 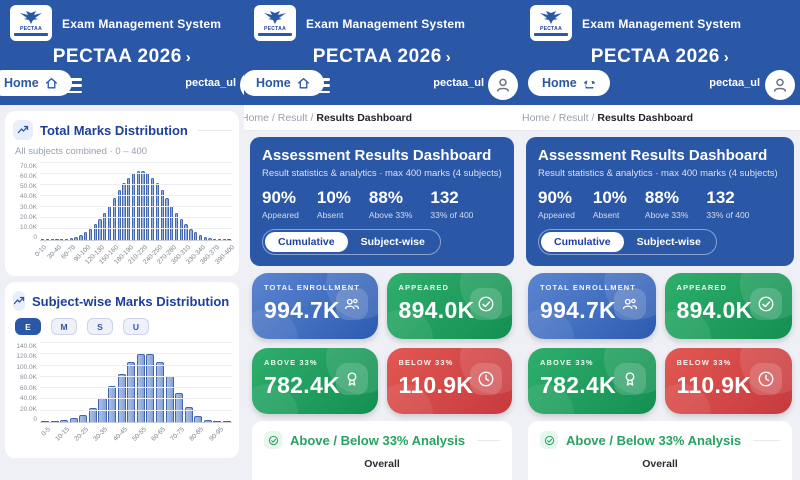 What do you see at coordinates (36, 83) in the screenshot?
I see `home-button: Home` at bounding box center [36, 83].